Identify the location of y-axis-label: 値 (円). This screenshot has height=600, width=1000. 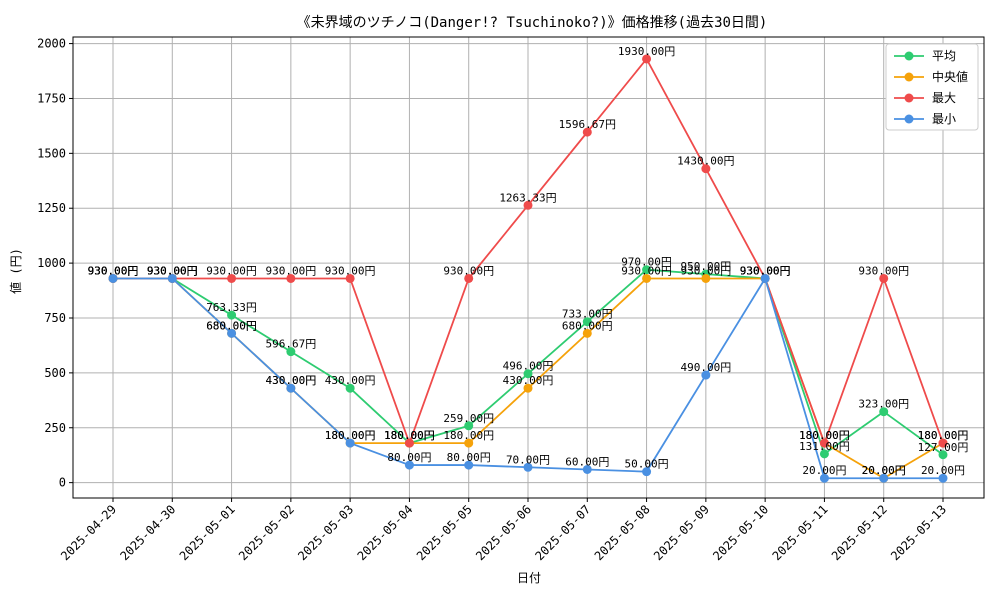
(15, 271).